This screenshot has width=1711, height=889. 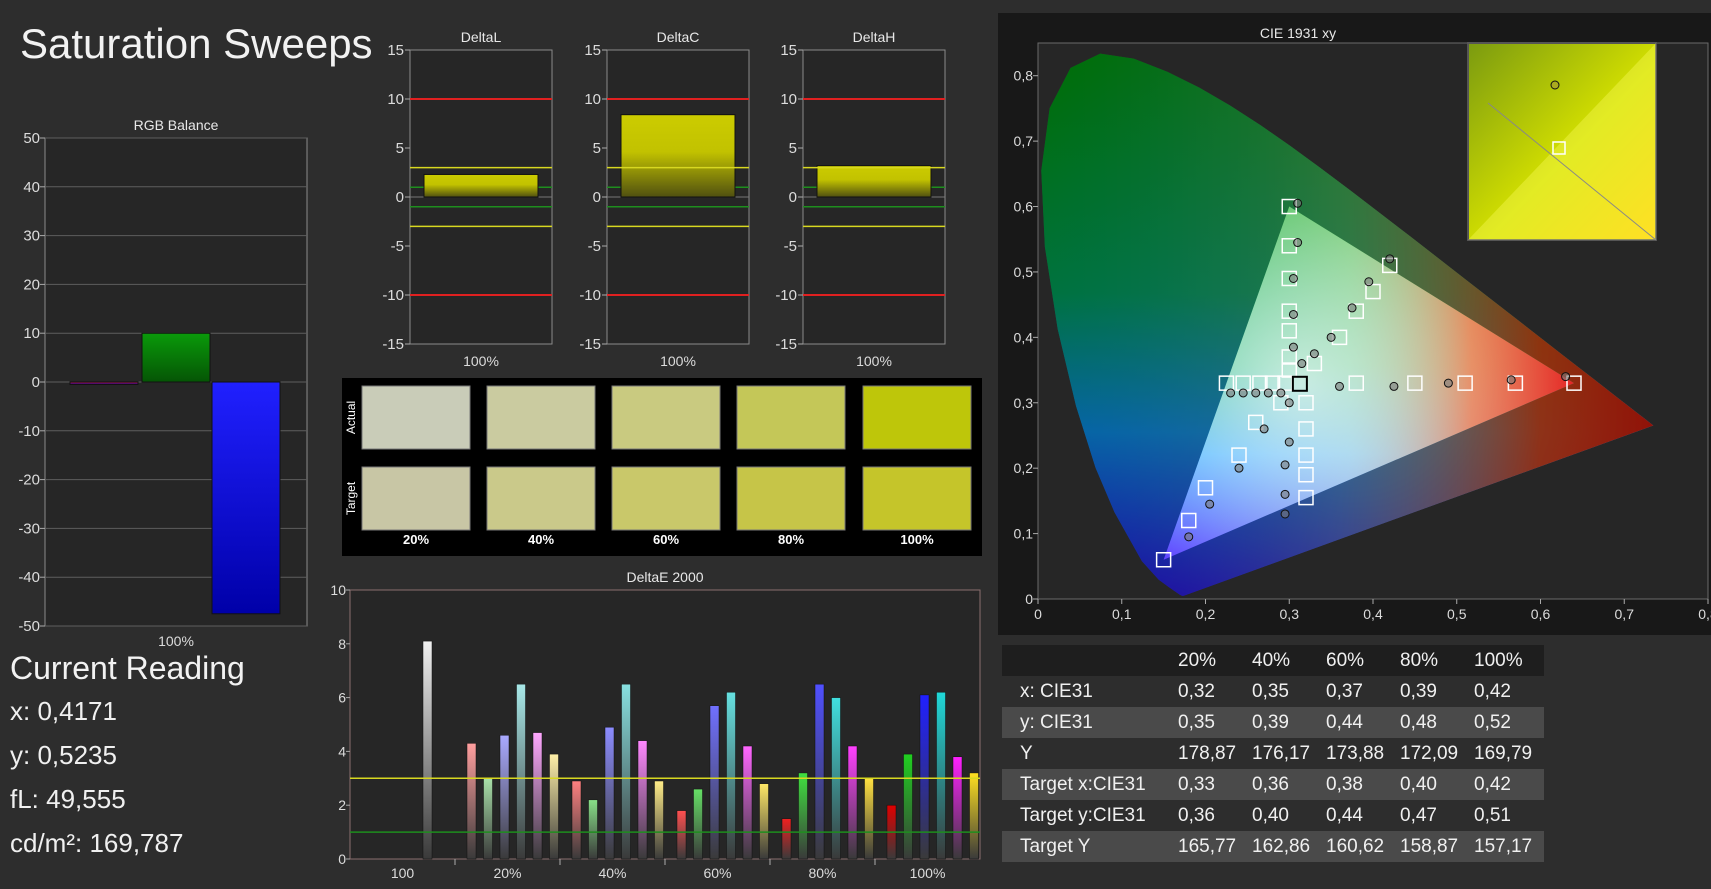 I want to click on color-swatches: Actual Target 20% 40% 60% 80% 100%, so click(x=662, y=467).